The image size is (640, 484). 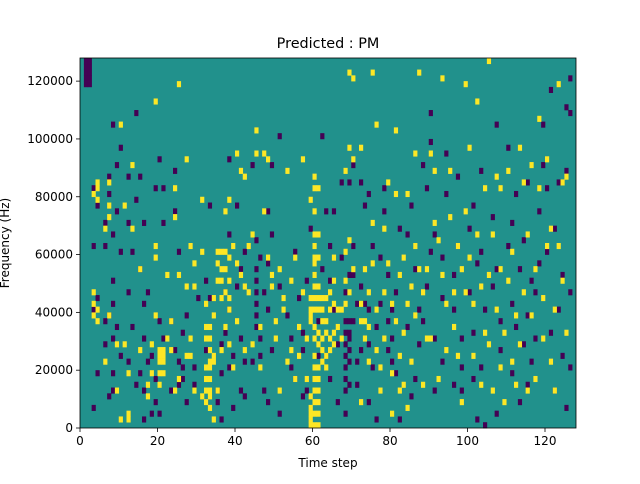 What do you see at coordinates (54, 197) in the screenshot?
I see `y-tick-label: 80000` at bounding box center [54, 197].